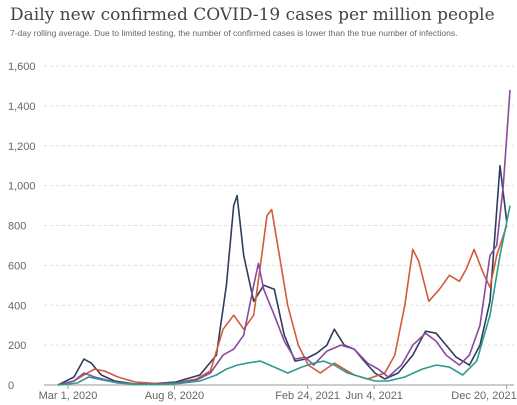 The width and height of the screenshot is (517, 405). What do you see at coordinates (11, 386) in the screenshot?
I see `y-tick-label: 0` at bounding box center [11, 386].